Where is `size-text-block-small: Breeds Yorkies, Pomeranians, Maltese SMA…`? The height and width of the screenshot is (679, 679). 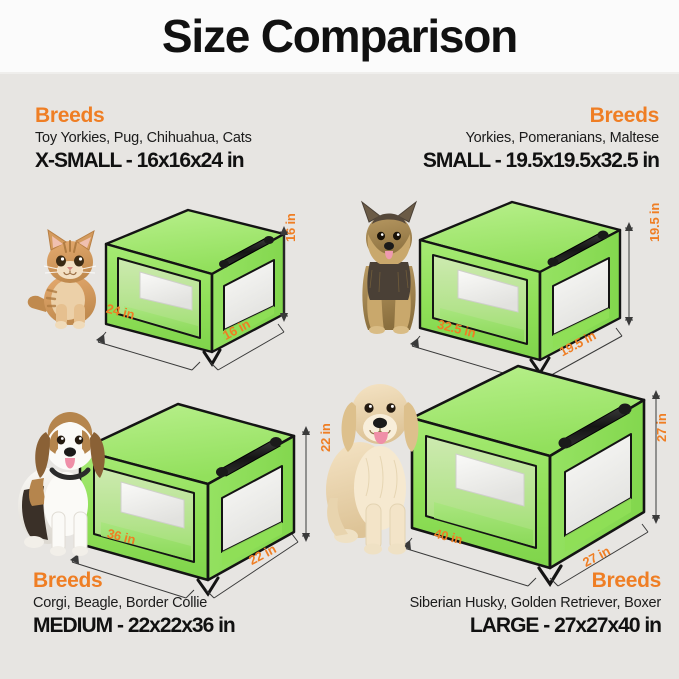 size-text-block-small: Breeds Yorkies, Pomeranians, Maltese SMA… is located at coordinates (541, 138).